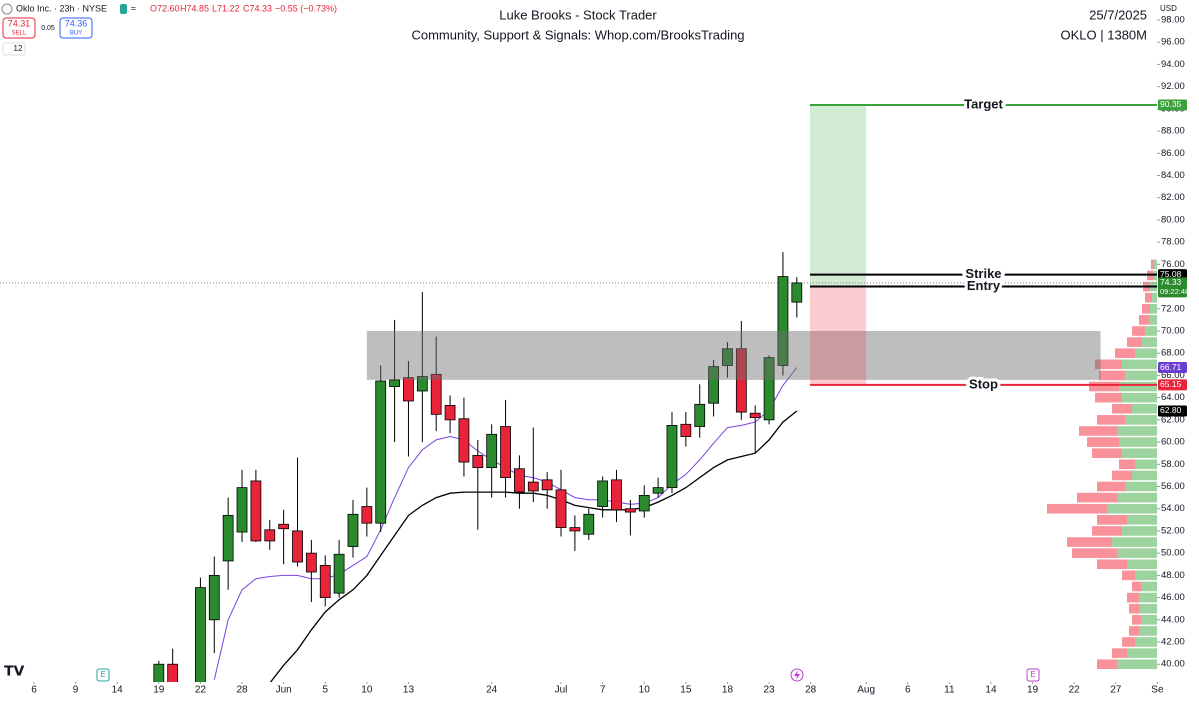 The height and width of the screenshot is (703, 1199). What do you see at coordinates (7, 9) in the screenshot?
I see `symbol-logo` at bounding box center [7, 9].